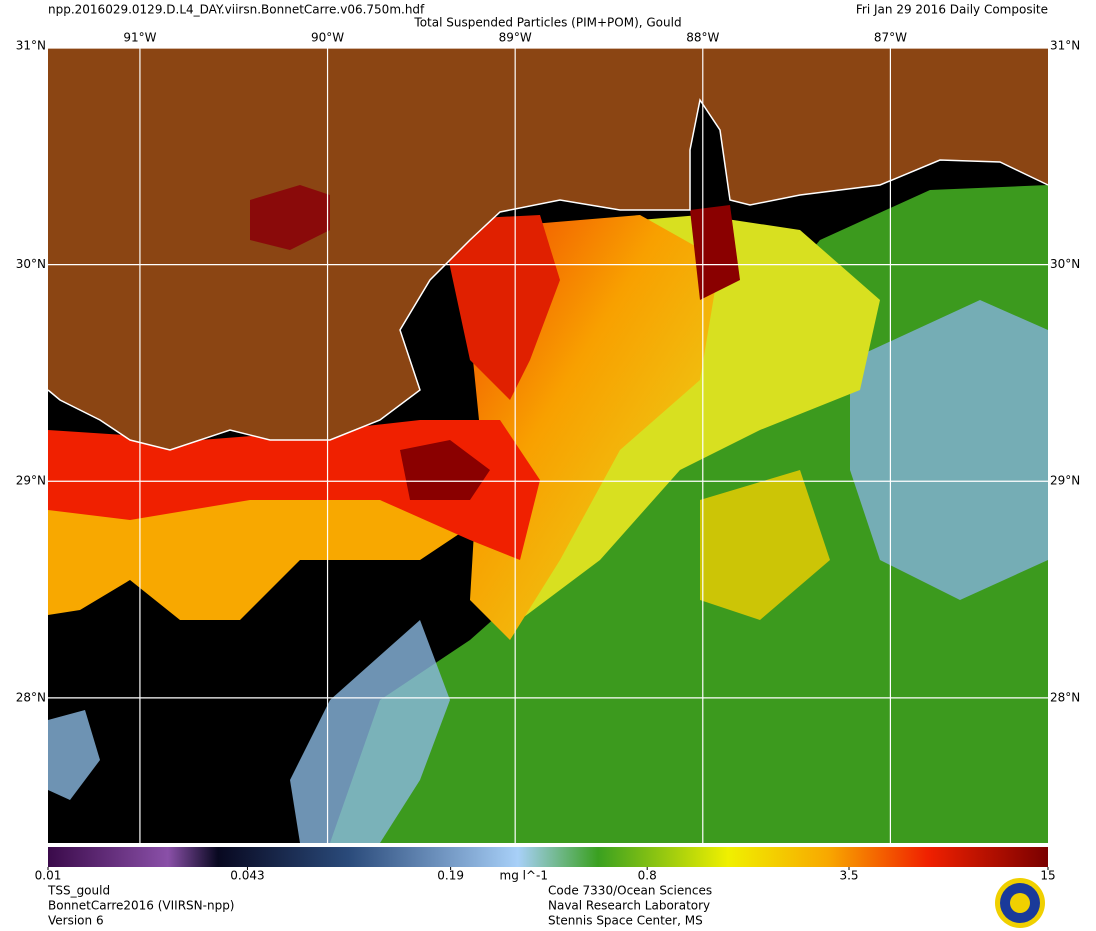  I want to click on lon-label: 87°W, so click(890, 38).